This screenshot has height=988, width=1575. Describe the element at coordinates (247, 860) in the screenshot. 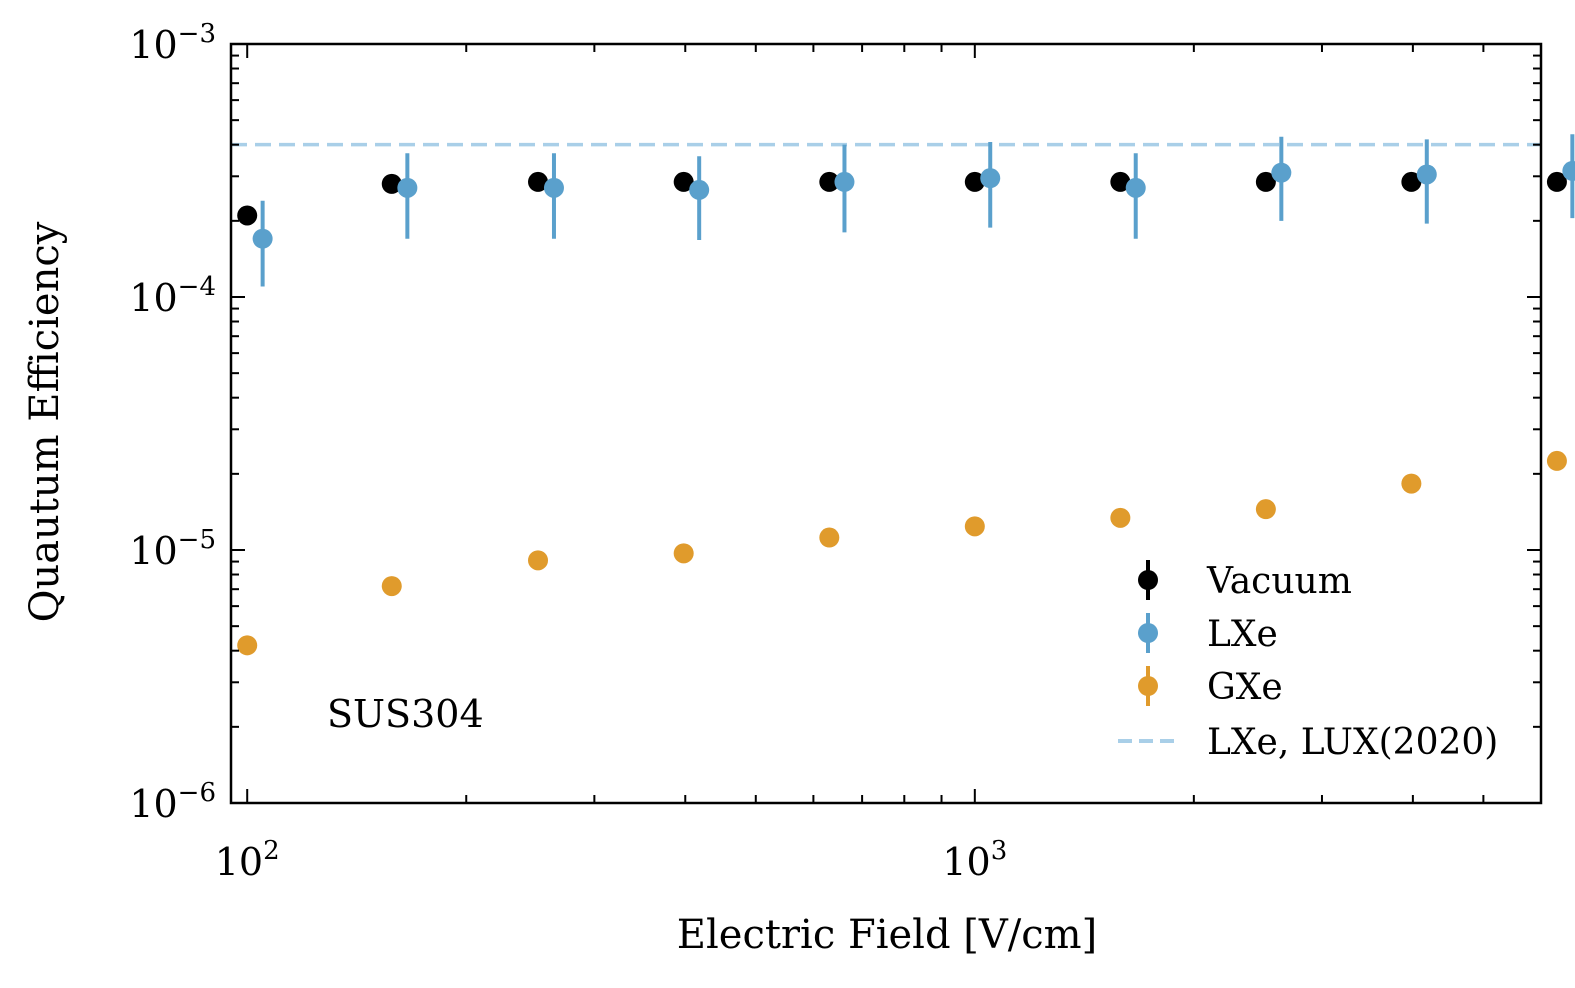

I see `x-tick-label: 102` at that location.